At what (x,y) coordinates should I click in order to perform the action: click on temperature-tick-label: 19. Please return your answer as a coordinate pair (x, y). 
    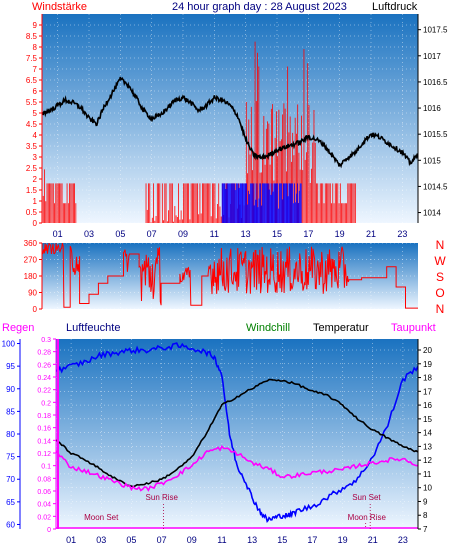
    Looking at the image, I should click on (427, 364).